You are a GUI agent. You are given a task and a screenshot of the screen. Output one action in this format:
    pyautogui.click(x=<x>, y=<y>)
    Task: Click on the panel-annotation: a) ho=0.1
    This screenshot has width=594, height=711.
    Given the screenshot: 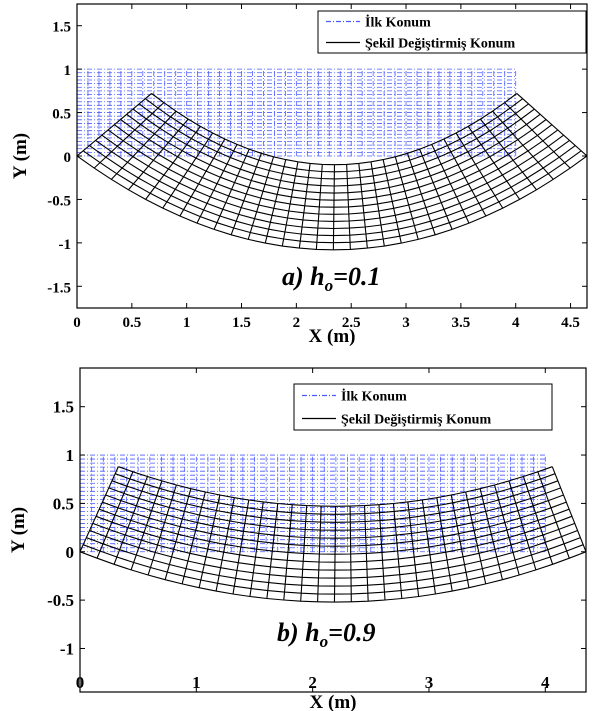 What is the action you would take?
    pyautogui.click(x=331, y=278)
    